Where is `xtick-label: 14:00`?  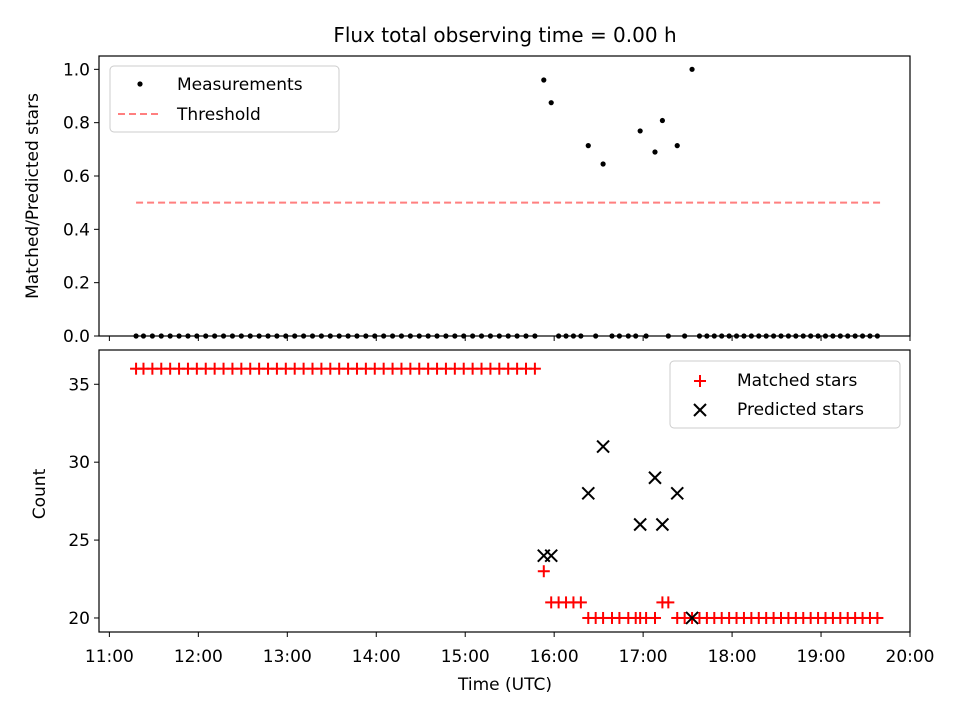
xtick-label: 14:00 is located at coordinates (376, 657).